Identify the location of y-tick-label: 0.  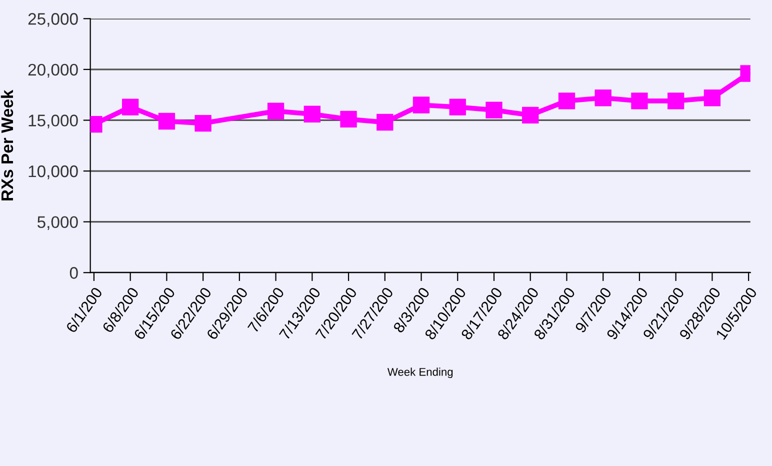
(74, 273).